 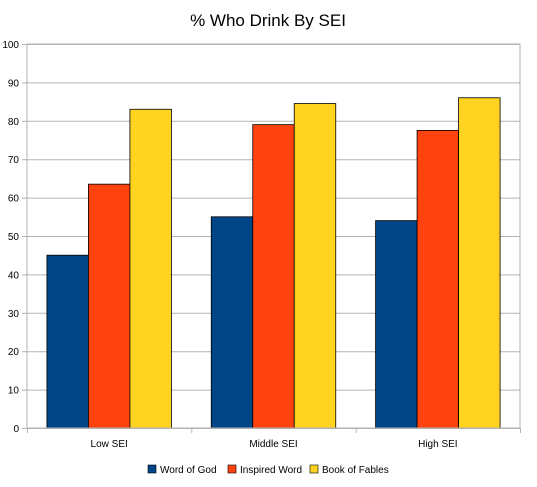 I want to click on y-tick-label: 50, so click(x=14, y=237).